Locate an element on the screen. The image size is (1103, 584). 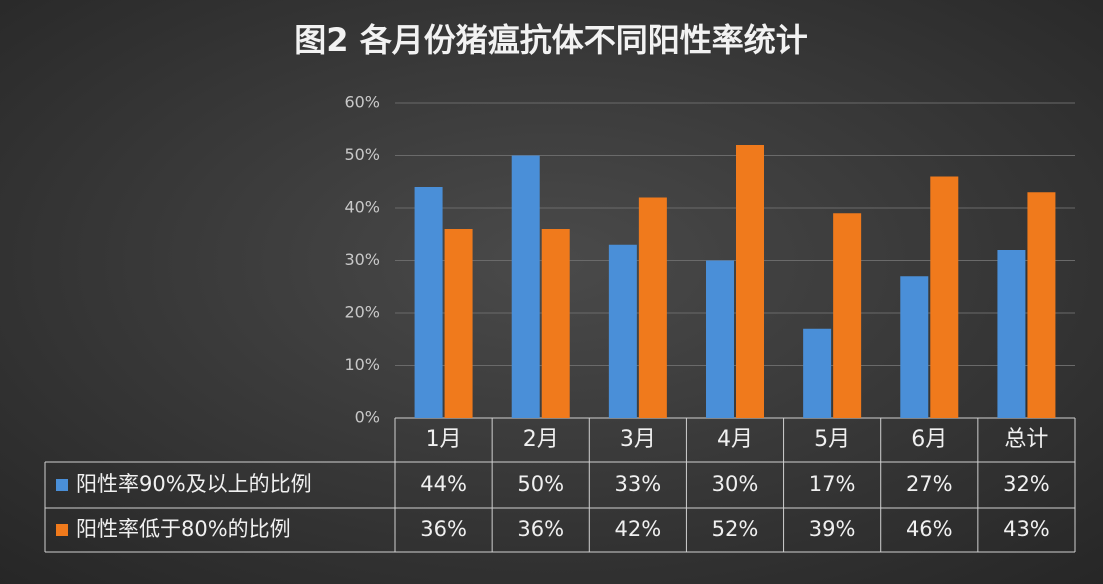
data-label: 30% is located at coordinates (735, 484).